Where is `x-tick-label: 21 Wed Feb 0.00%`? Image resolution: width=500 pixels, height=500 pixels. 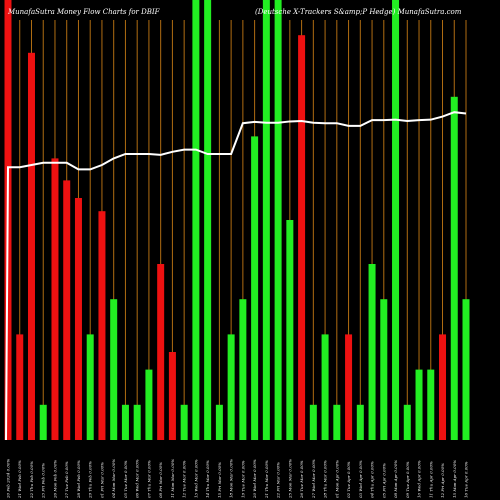
x-tick-label: 21 Wed Feb 0.00% is located at coordinates (19, 479).